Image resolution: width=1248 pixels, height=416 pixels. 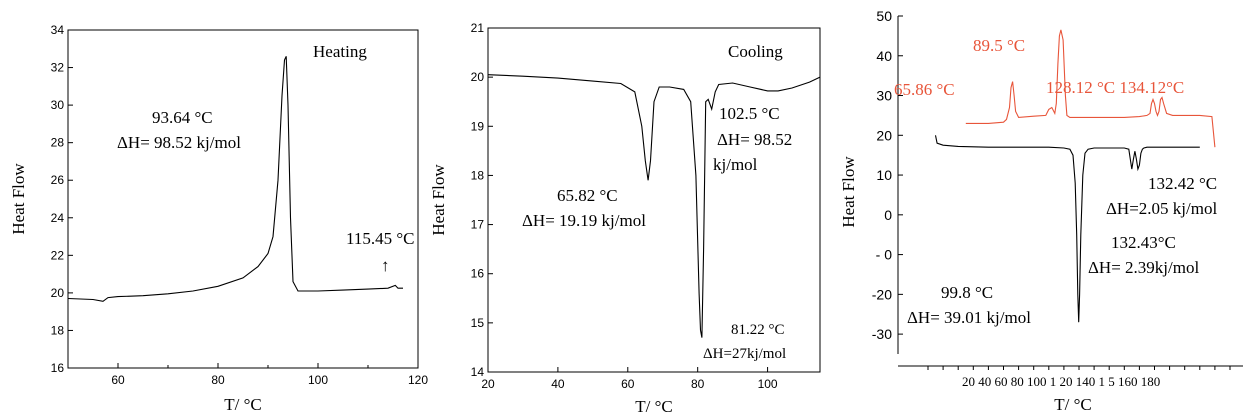 What do you see at coordinates (478, 126) in the screenshot?
I see `y-tick-label: 19` at bounding box center [478, 126].